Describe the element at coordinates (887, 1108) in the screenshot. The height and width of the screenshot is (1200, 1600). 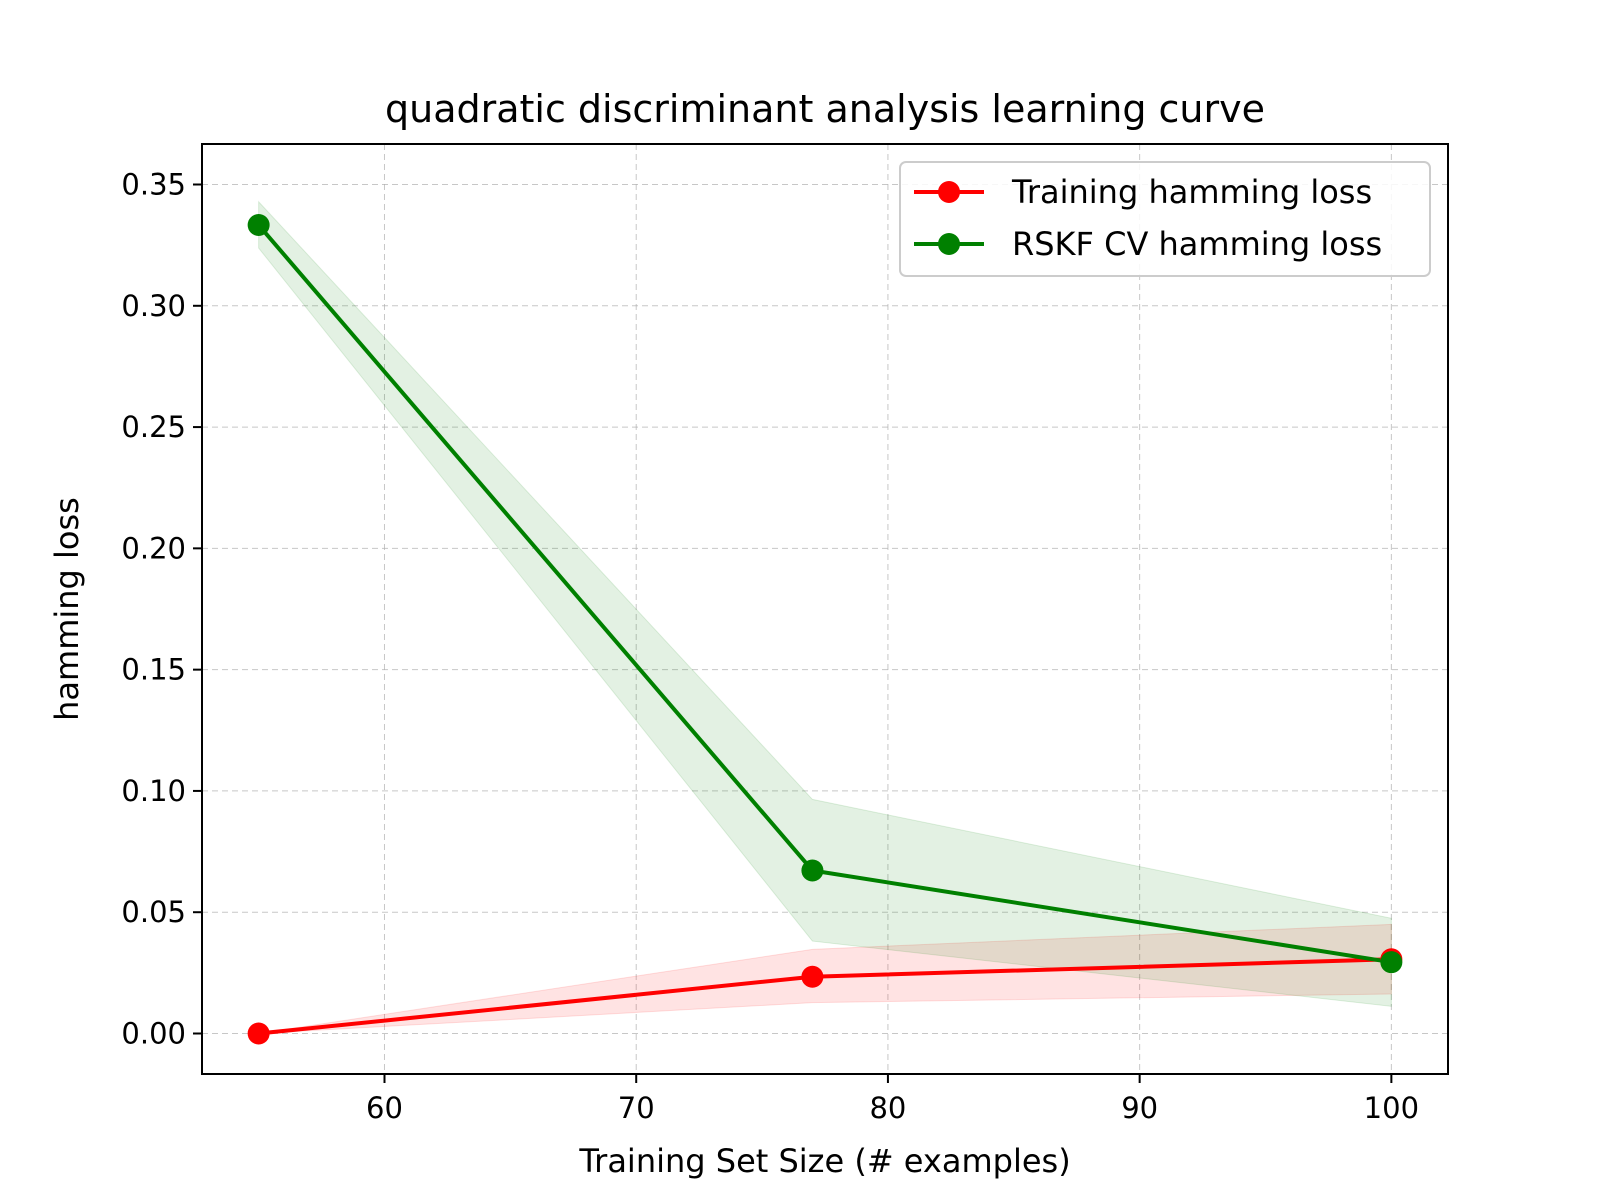
I see `x-tick-label: 80` at that location.